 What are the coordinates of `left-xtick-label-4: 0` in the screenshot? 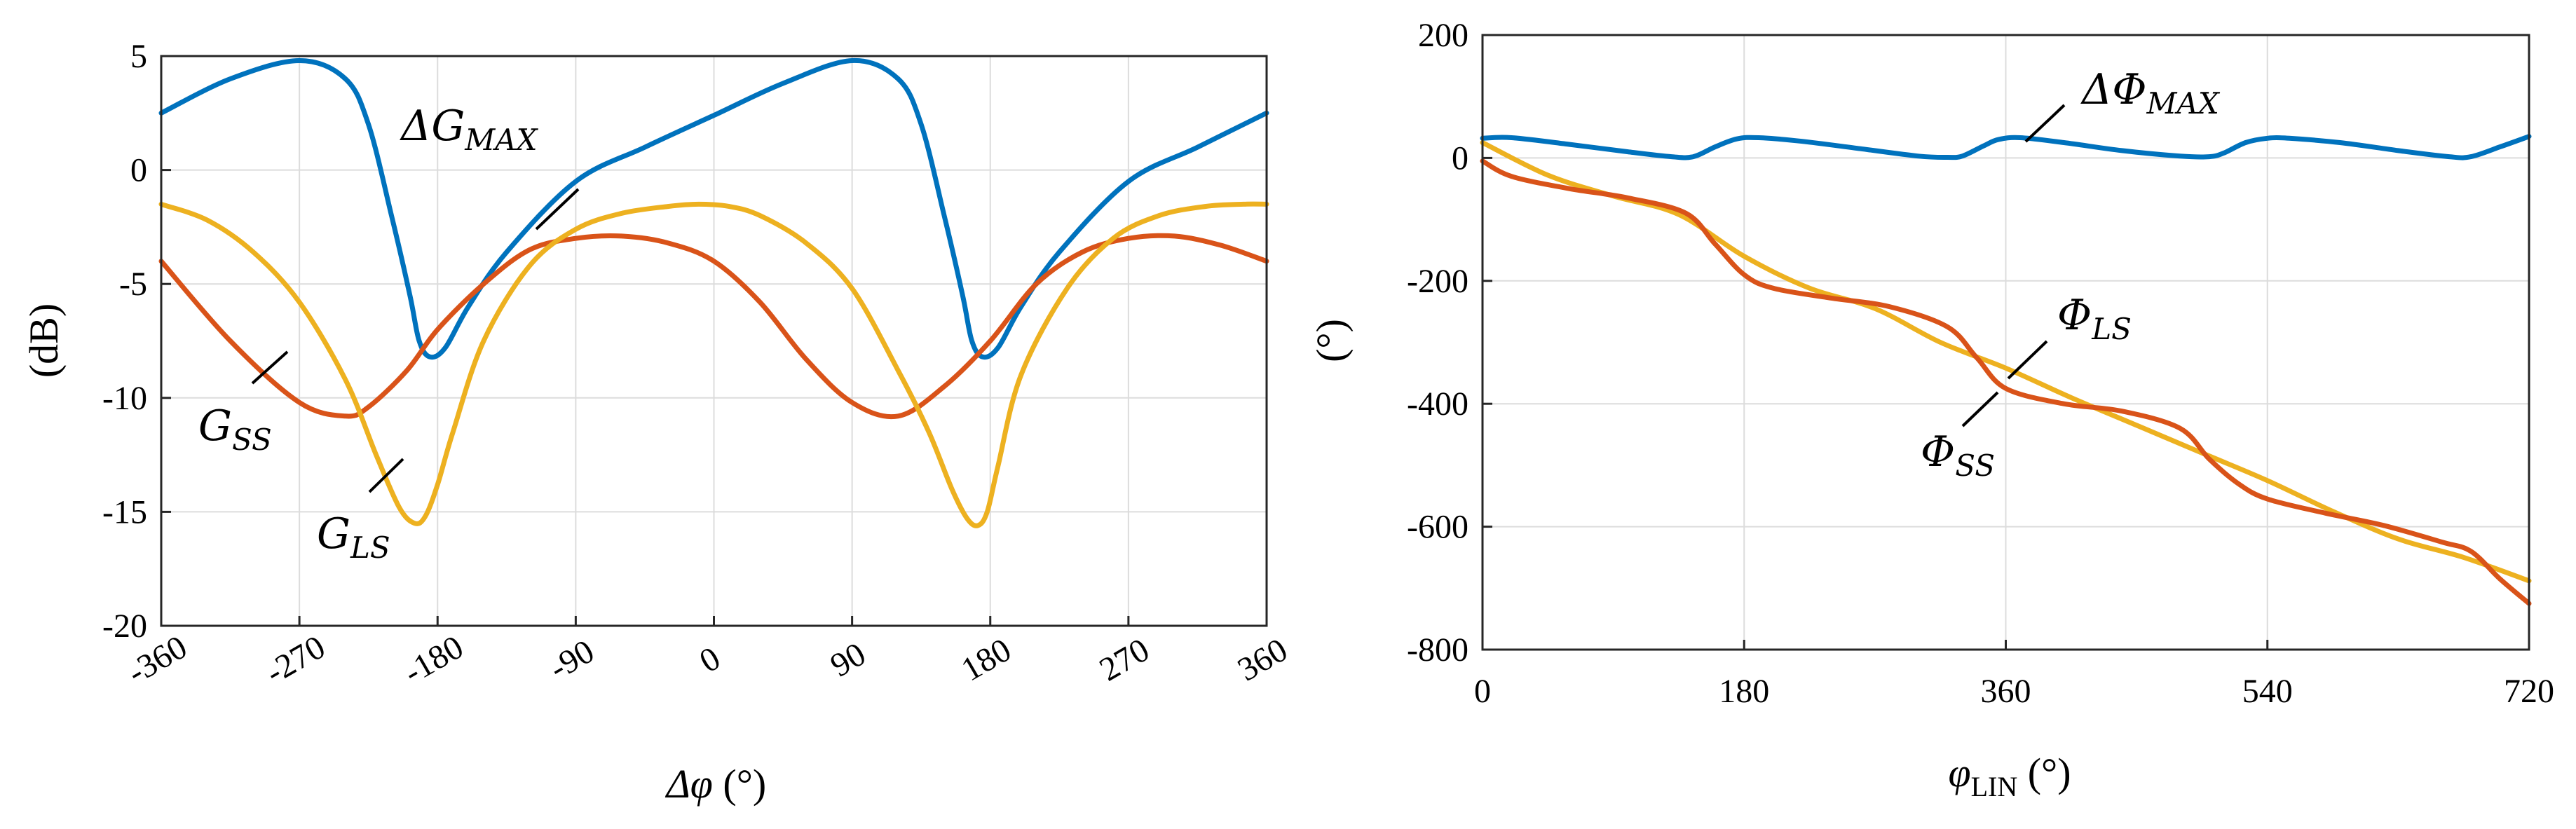 It's located at (709, 660).